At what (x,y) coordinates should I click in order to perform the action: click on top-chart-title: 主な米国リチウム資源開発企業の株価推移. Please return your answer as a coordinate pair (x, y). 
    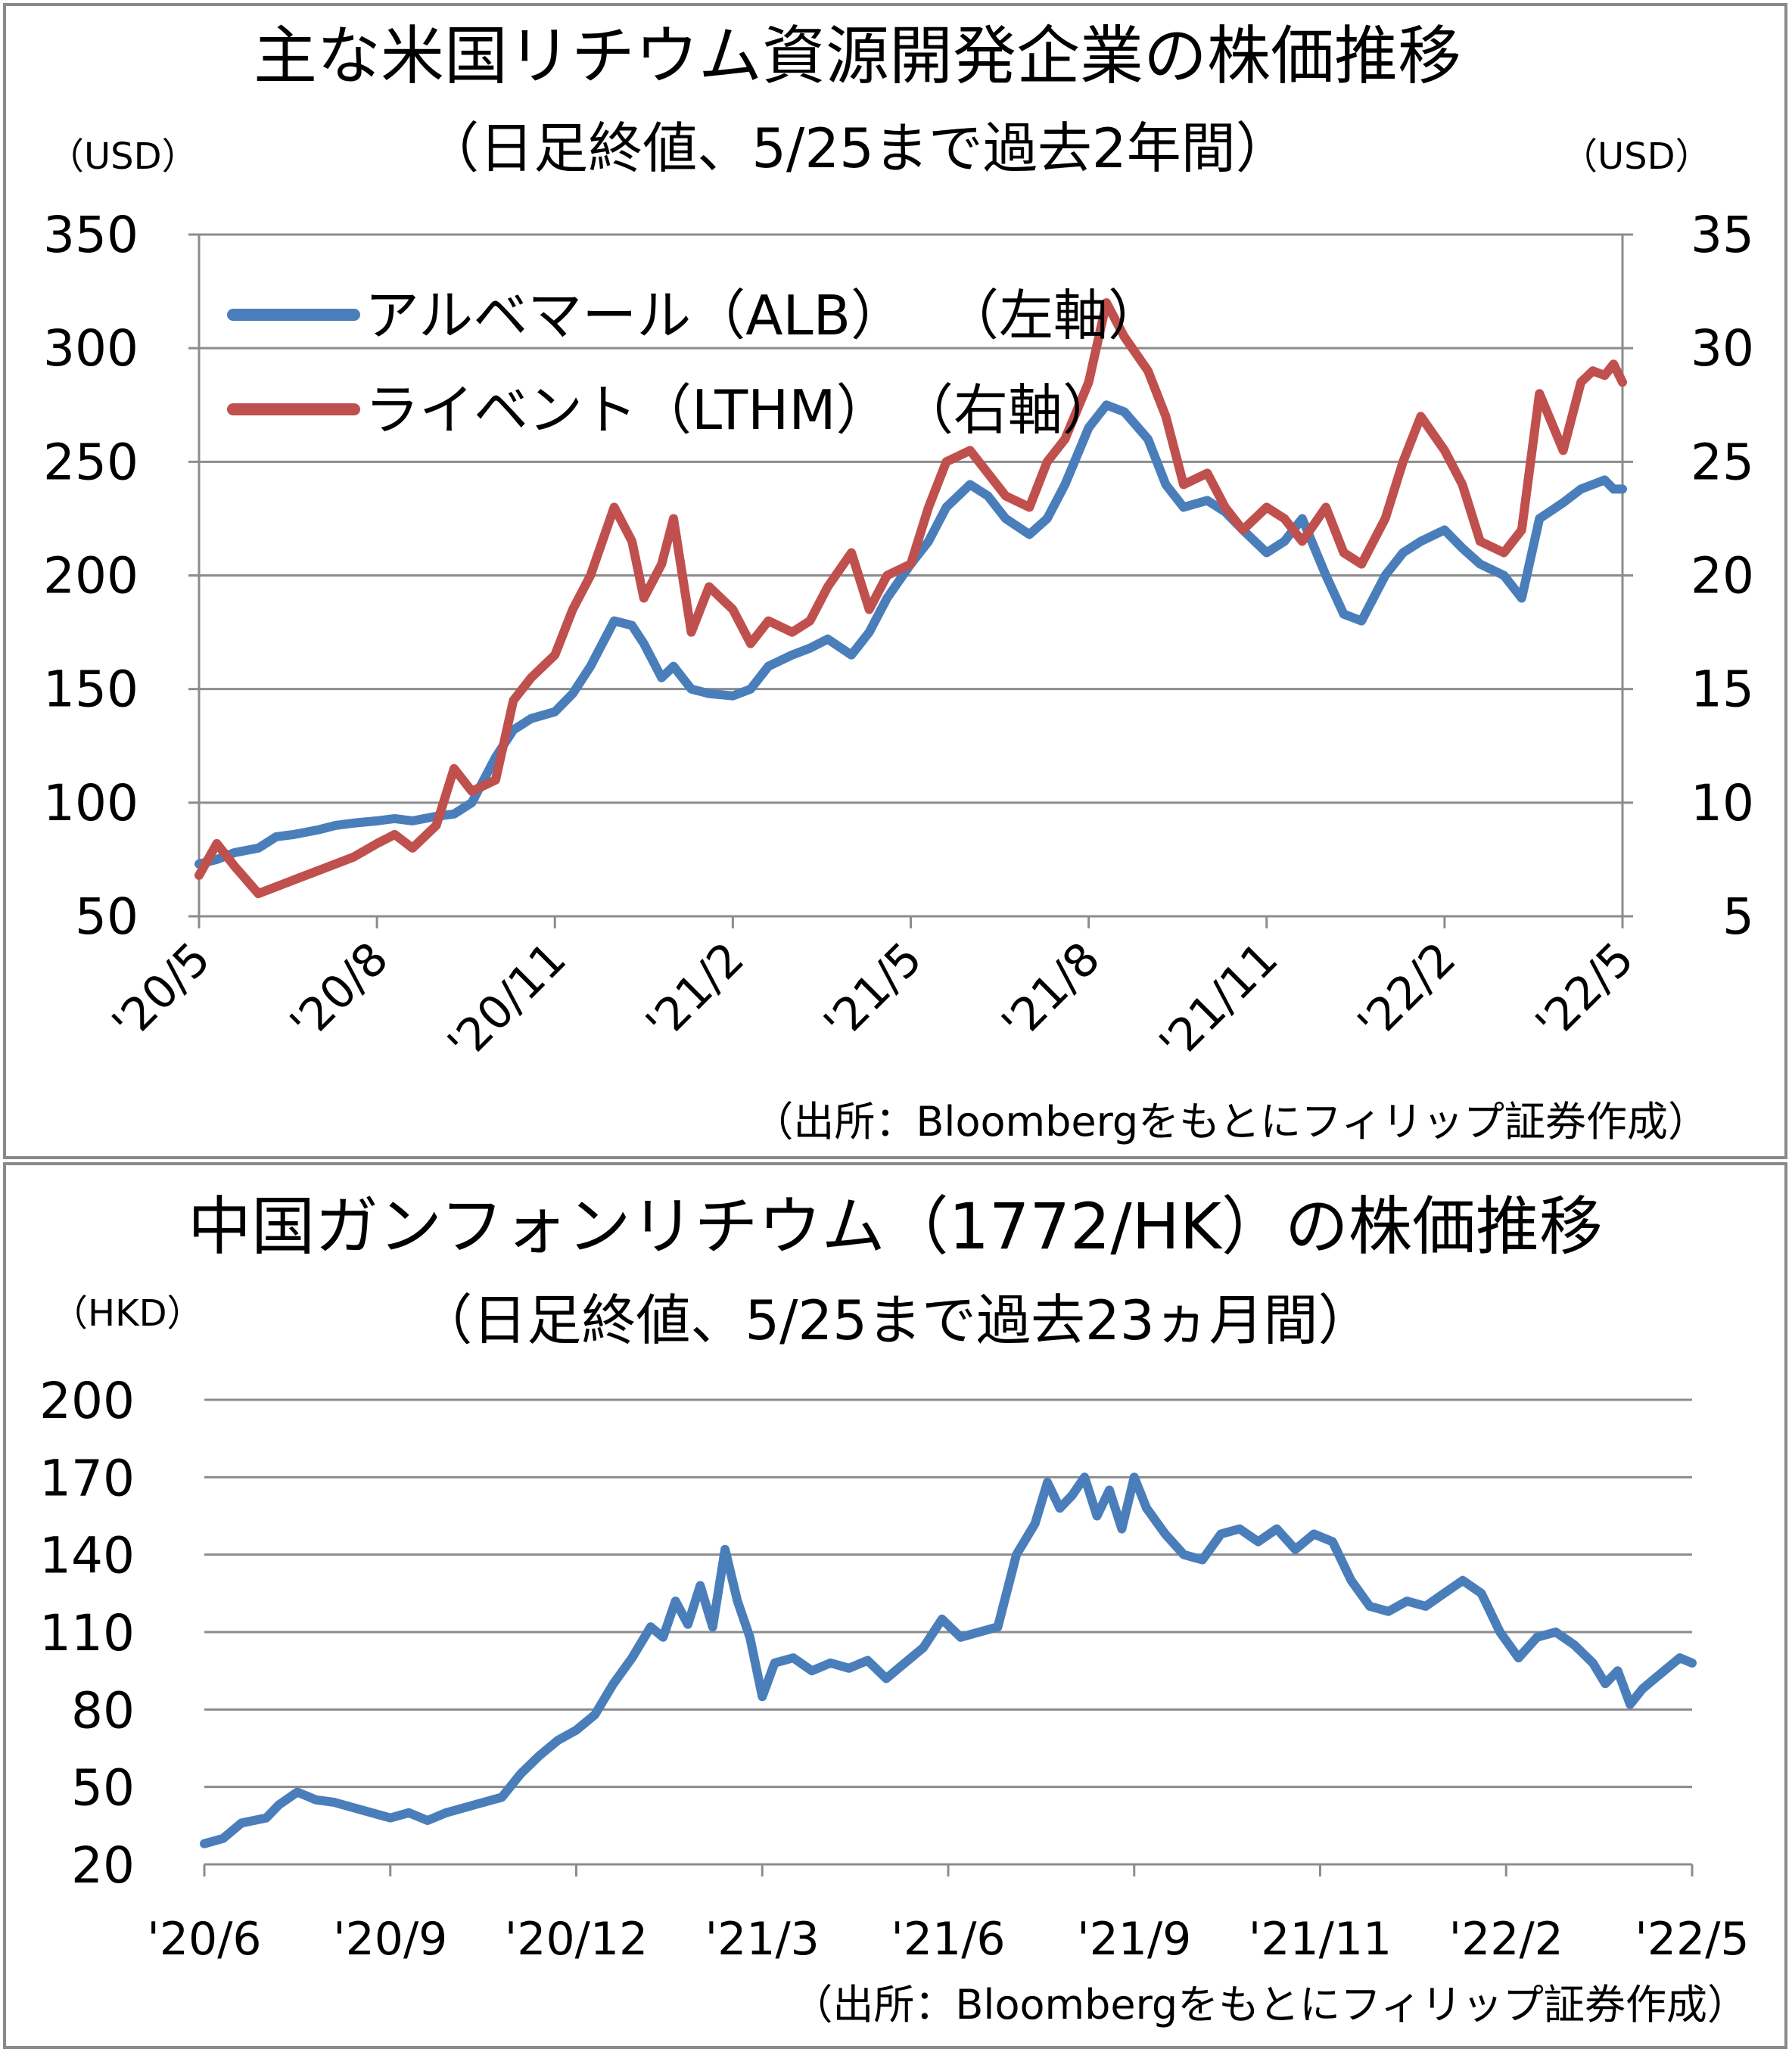
    Looking at the image, I should click on (857, 56).